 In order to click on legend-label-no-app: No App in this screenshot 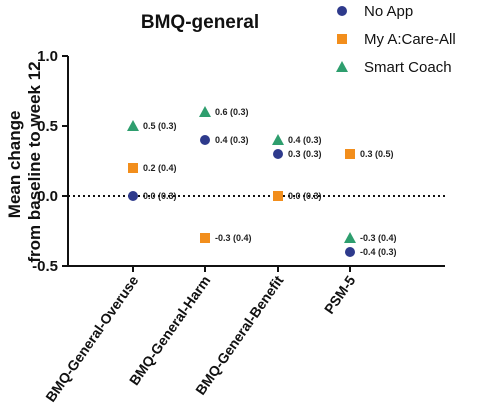, I will do `click(388, 11)`.